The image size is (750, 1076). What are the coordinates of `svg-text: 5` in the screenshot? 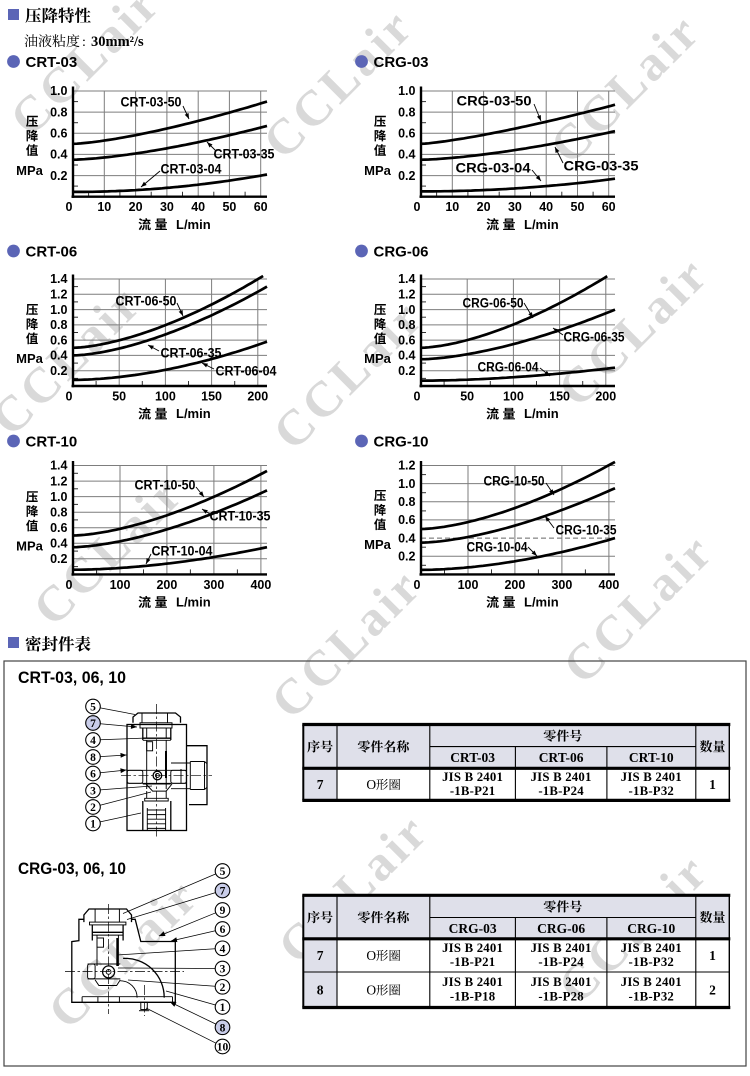 It's located at (223, 872).